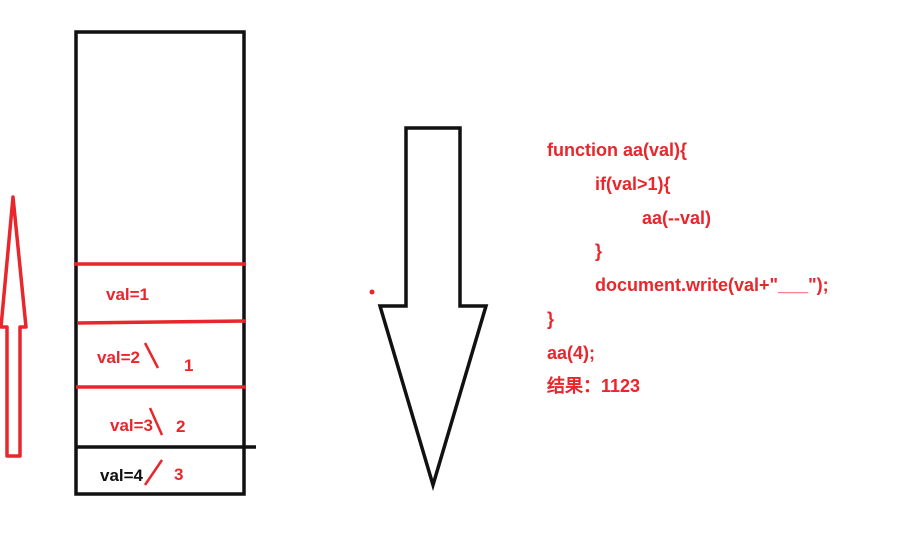 This screenshot has width=913, height=557. Describe the element at coordinates (189, 365) in the screenshot. I see `frame-order-1: 1` at that location.